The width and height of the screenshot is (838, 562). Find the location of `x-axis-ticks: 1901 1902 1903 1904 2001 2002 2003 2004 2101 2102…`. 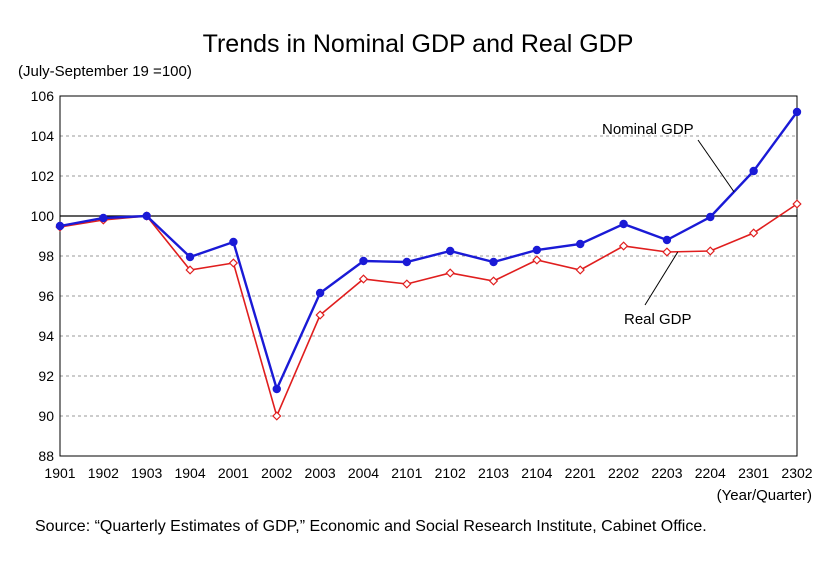

x-axis-ticks: 1901 1902 1903 1904 2001 2002 2003 2004 2101 2102… is located at coordinates (428, 473).